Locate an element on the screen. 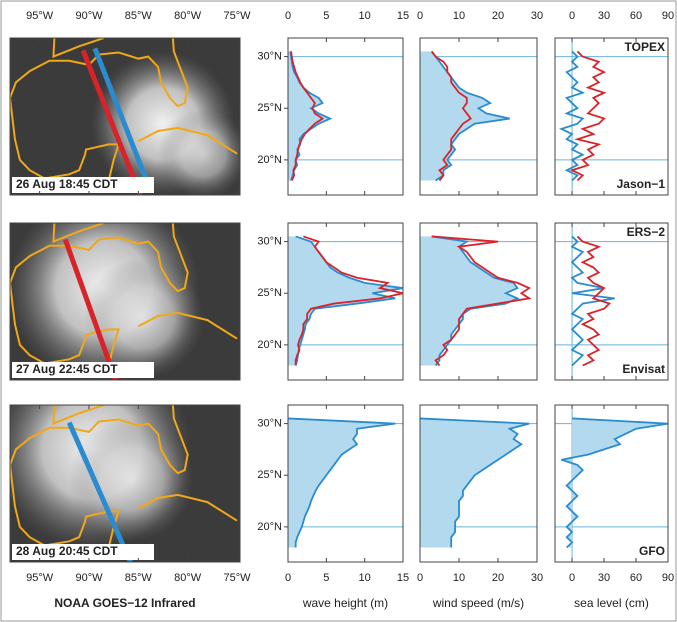 The width and height of the screenshot is (677, 622). legend-entry: ERS−2 is located at coordinates (646, 232).